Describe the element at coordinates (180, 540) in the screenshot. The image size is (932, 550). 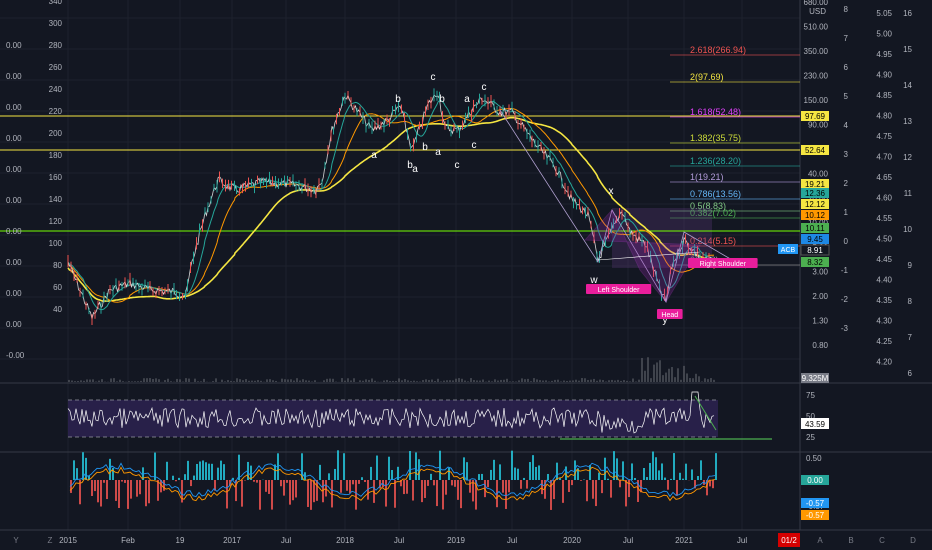
I see `x-tick: 19` at that location.